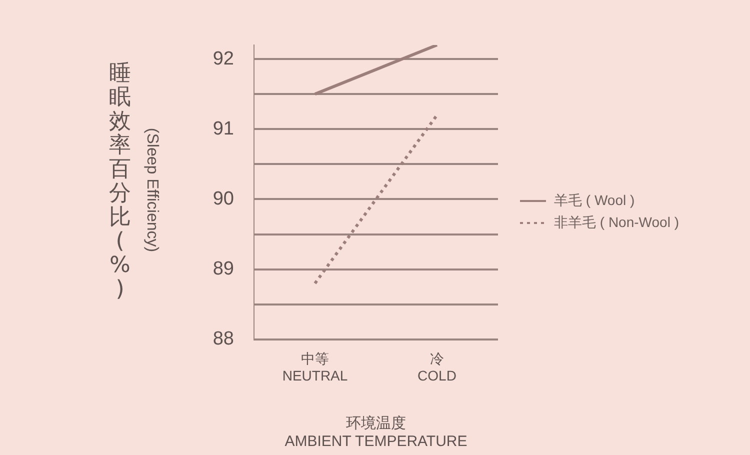 The image size is (750, 455). Describe the element at coordinates (223, 269) in the screenshot. I see `y-tick-label: 89` at that location.